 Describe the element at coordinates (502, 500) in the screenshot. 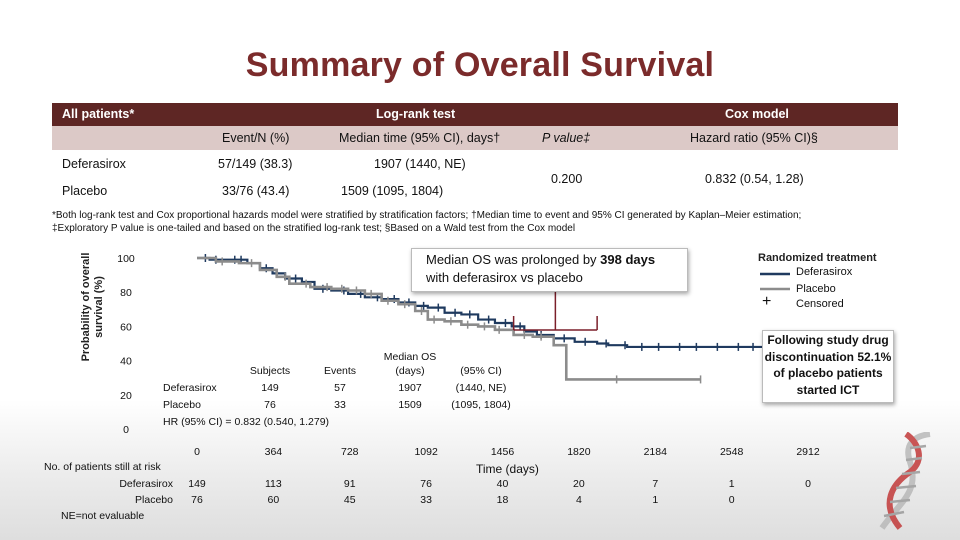

I see `risk-cell: 18` at that location.